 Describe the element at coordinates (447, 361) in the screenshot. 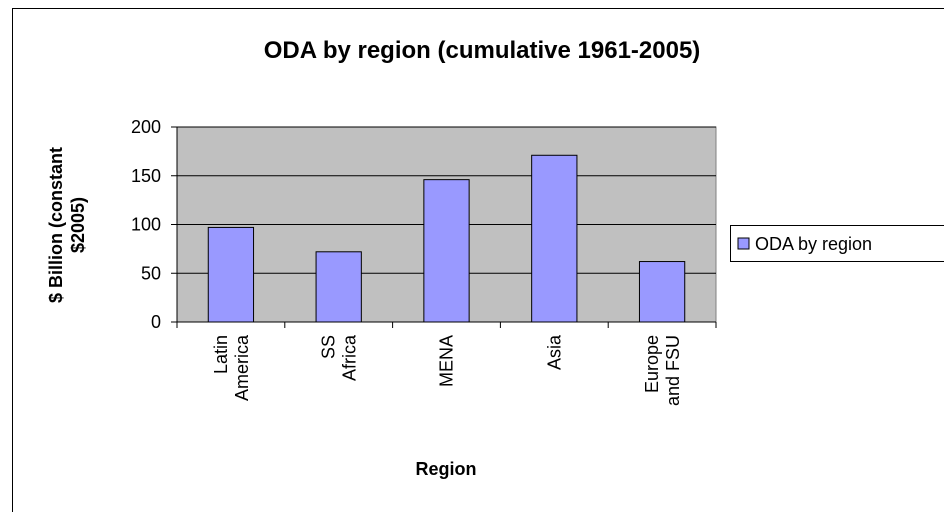

I see `x-tick-label: MENA` at that location.